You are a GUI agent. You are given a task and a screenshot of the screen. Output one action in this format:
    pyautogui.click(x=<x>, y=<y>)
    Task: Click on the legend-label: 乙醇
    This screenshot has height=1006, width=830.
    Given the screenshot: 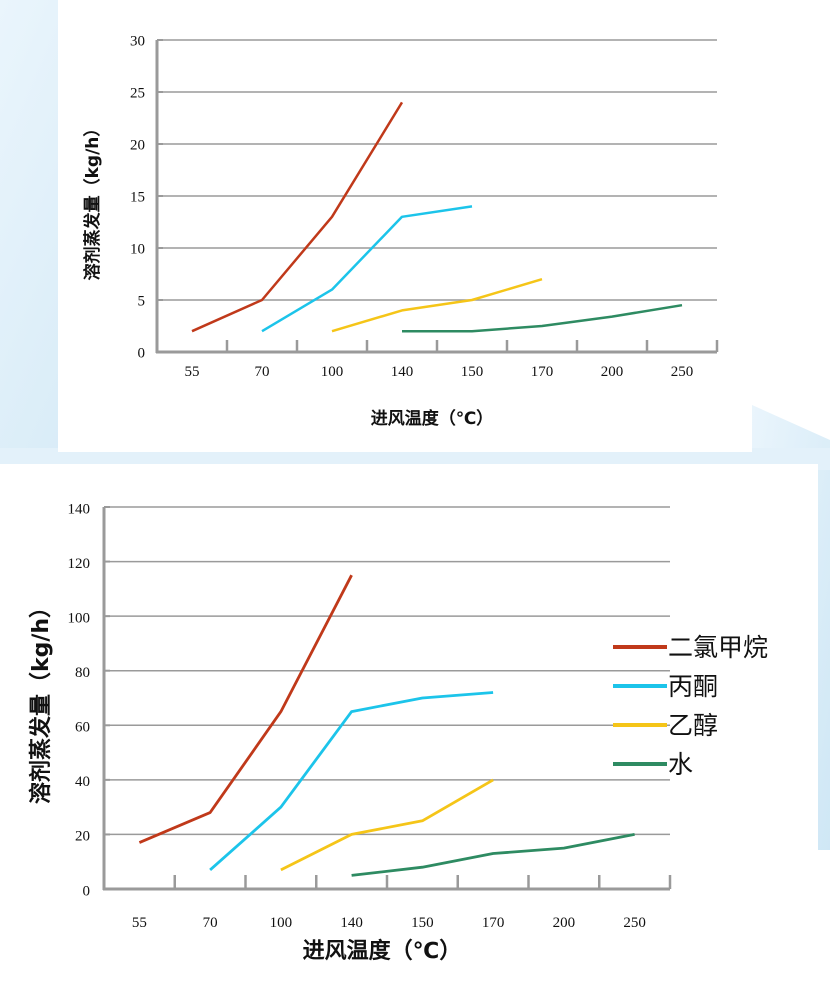 What is the action you would take?
    pyautogui.click(x=693, y=725)
    